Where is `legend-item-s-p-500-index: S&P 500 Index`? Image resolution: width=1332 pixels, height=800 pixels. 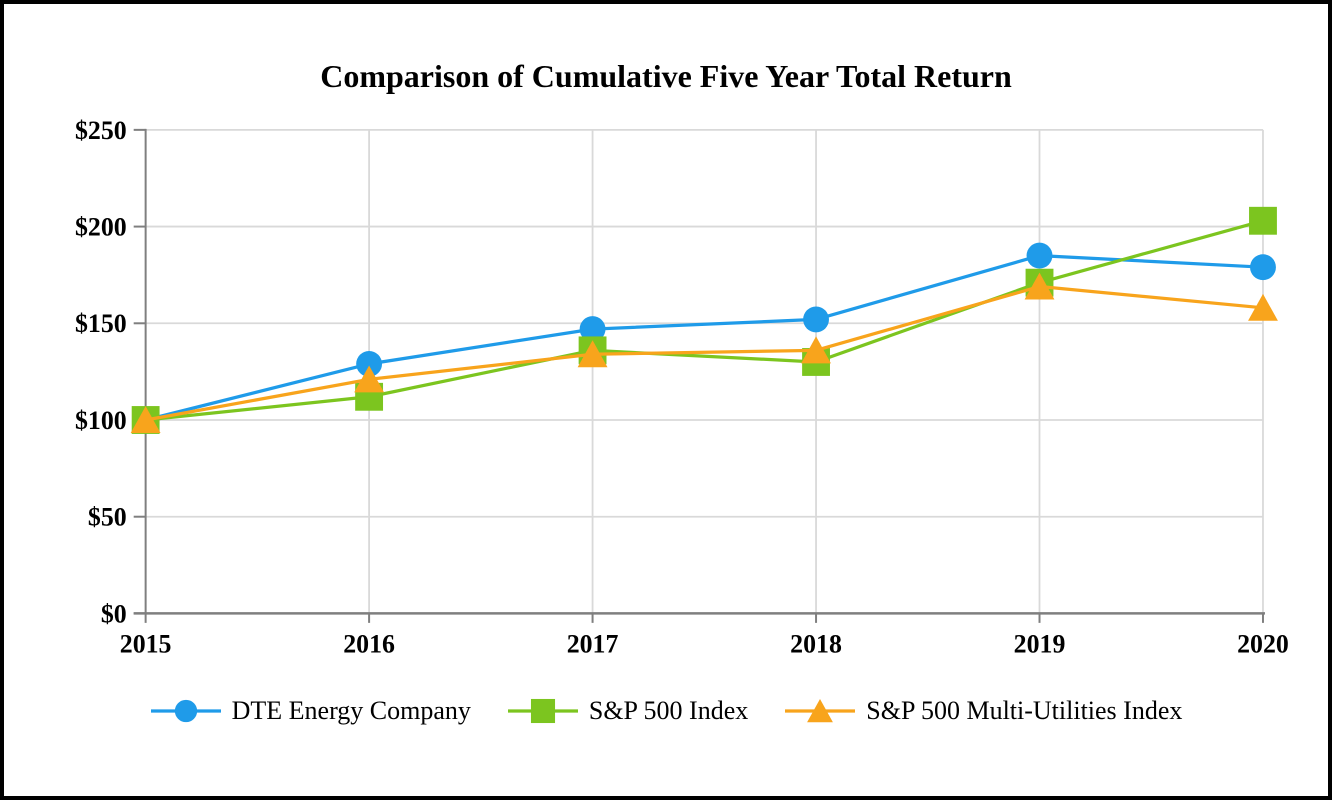
legend-item-s-p-500-index: S&P 500 Index is located at coordinates (627, 711).